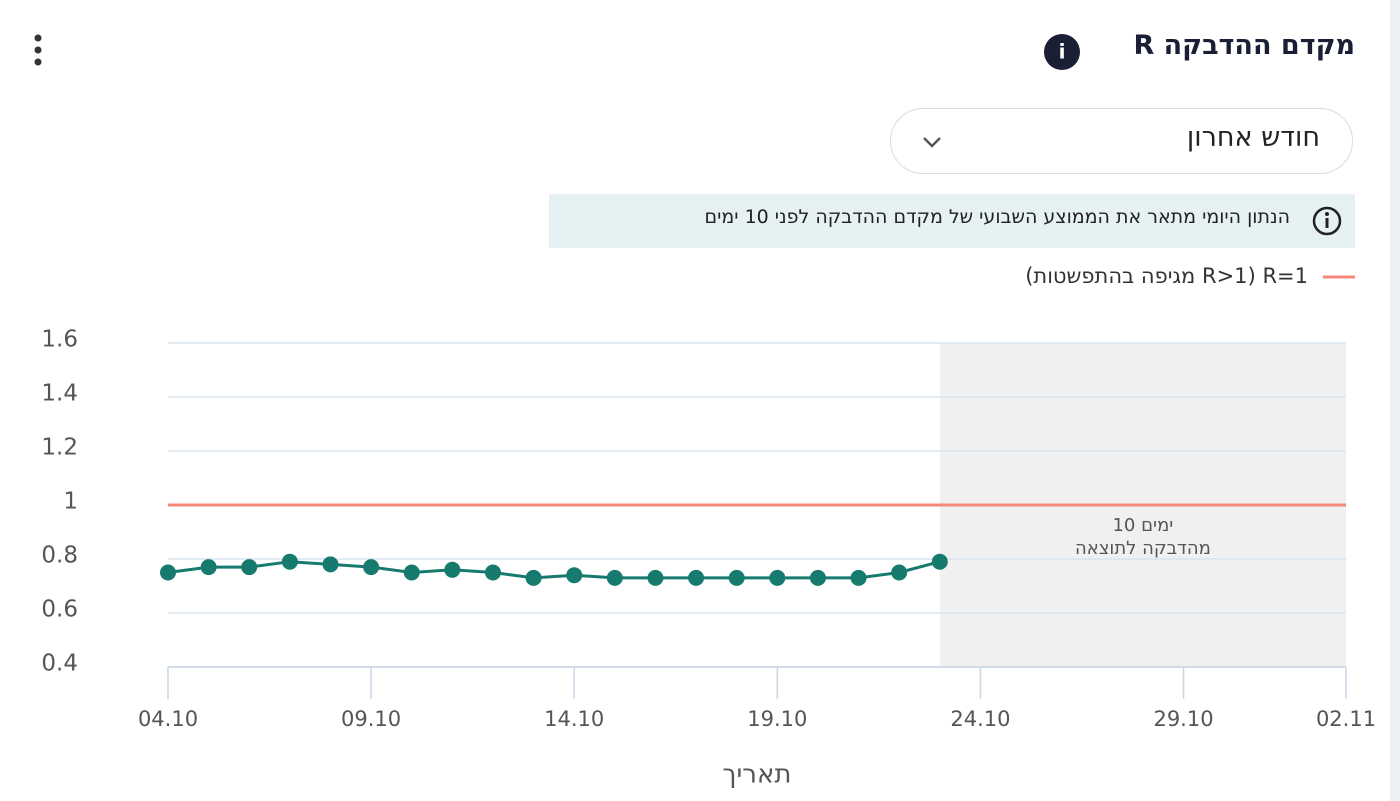 The image size is (1400, 801). I want to click on note-icon, so click(1327, 221).